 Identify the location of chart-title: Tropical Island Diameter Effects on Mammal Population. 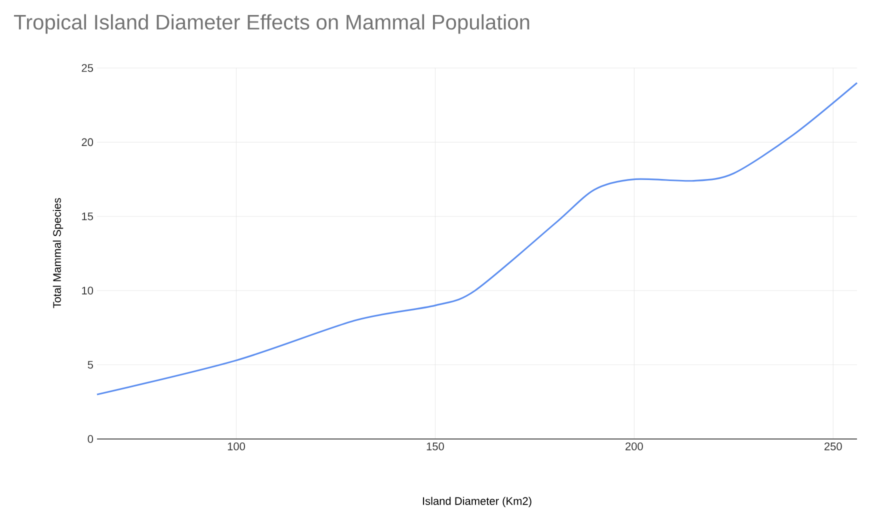
(272, 24).